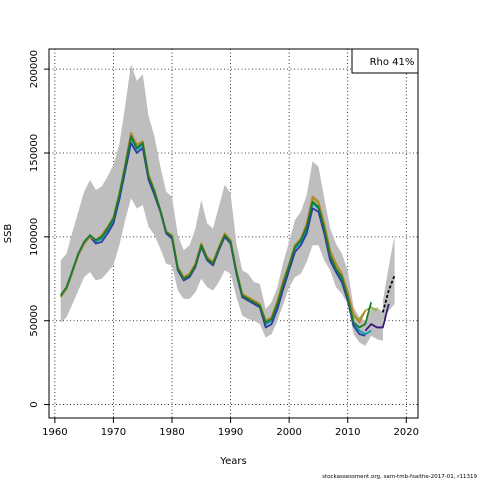 This screenshot has width=480, height=480. I want to click on x-tick-label: 2000, so click(288, 432).